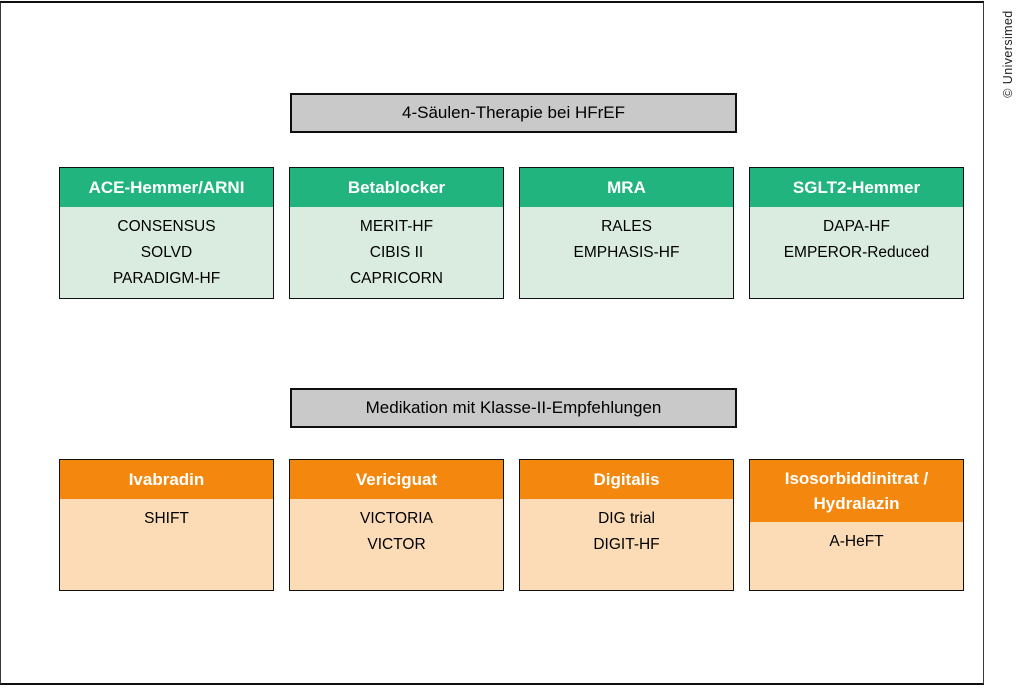 The image size is (1024, 688). What do you see at coordinates (626, 226) in the screenshot?
I see `trial-name: RALES` at bounding box center [626, 226].